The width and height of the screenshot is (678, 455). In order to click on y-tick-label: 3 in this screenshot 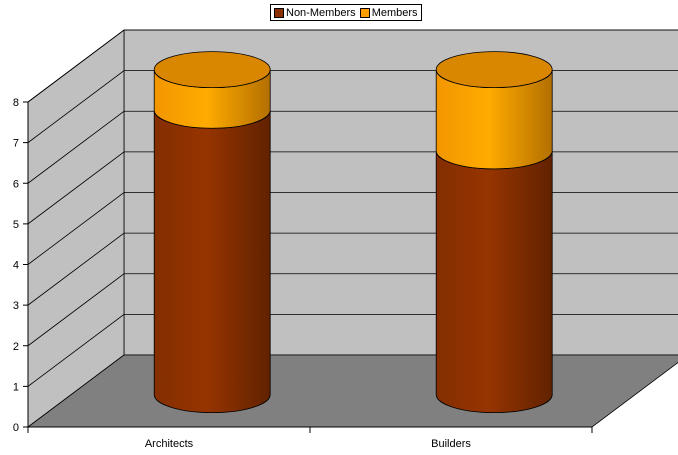, I will do `click(16, 306)`.